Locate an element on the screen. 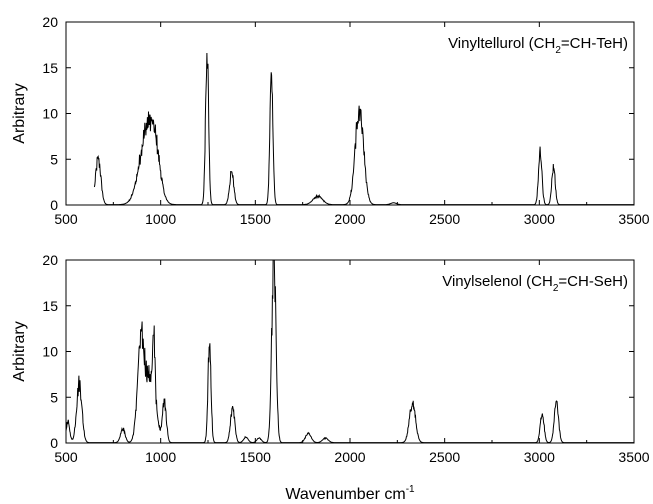  panel-title: Vinylselenol (CH2=CH-SeH) is located at coordinates (535, 283).